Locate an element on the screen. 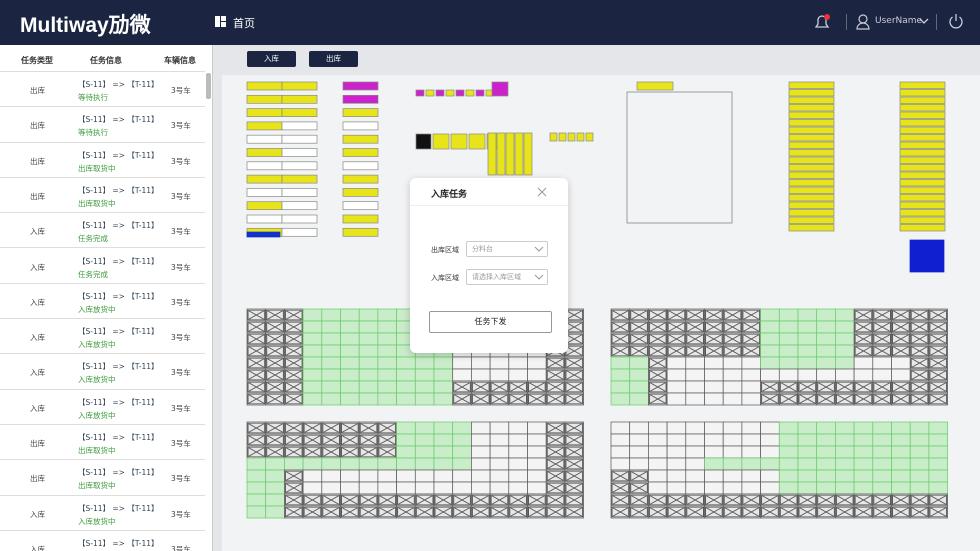  task-status: 任务完成 is located at coordinates (93, 274).